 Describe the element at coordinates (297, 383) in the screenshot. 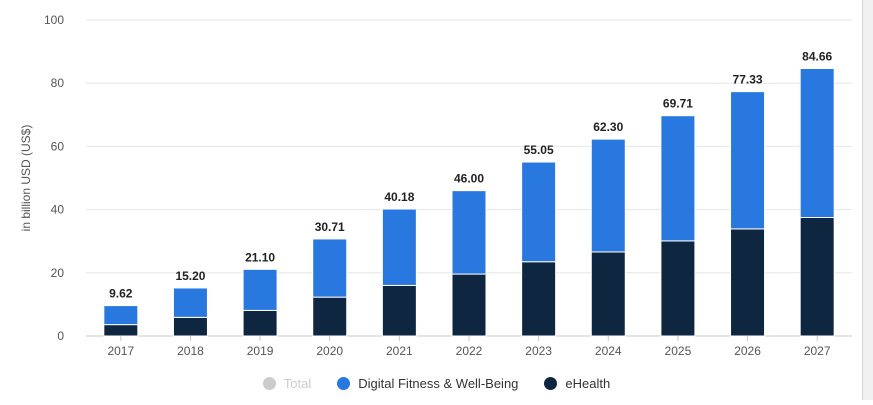

I see `legend-label-total: Total` at that location.